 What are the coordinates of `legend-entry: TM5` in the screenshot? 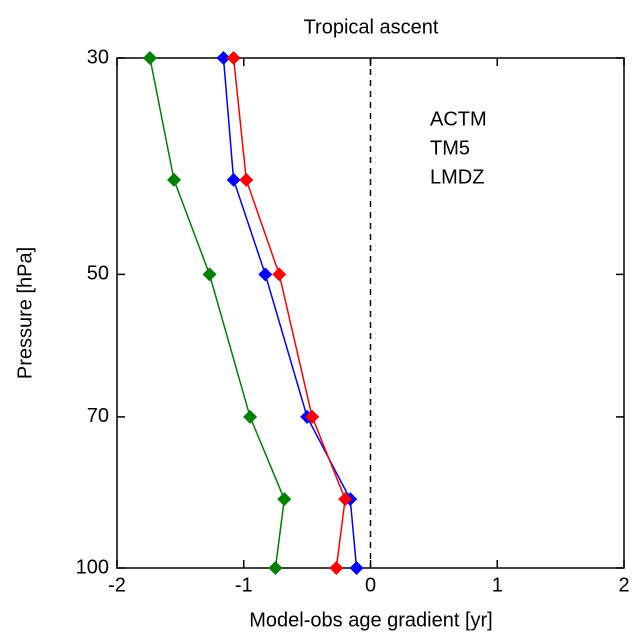 It's located at (450, 148).